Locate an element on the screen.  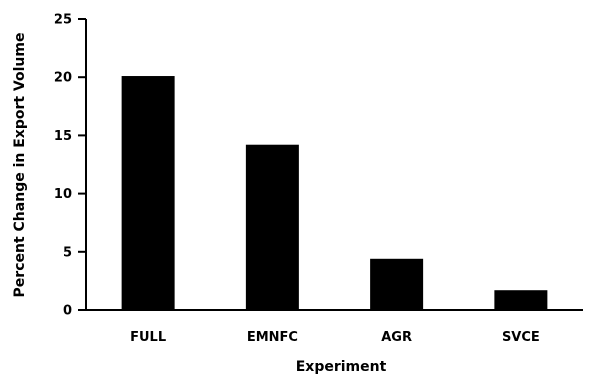
x-tick-label-agr: AGR is located at coordinates (396, 337).